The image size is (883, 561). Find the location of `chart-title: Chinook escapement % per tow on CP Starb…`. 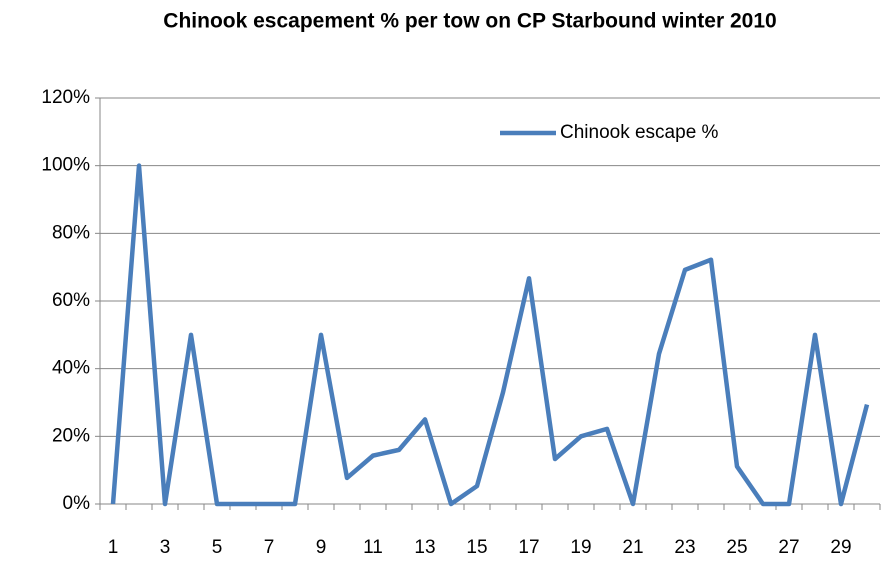

chart-title: Chinook escapement % per tow on CP Starb… is located at coordinates (469, 21).